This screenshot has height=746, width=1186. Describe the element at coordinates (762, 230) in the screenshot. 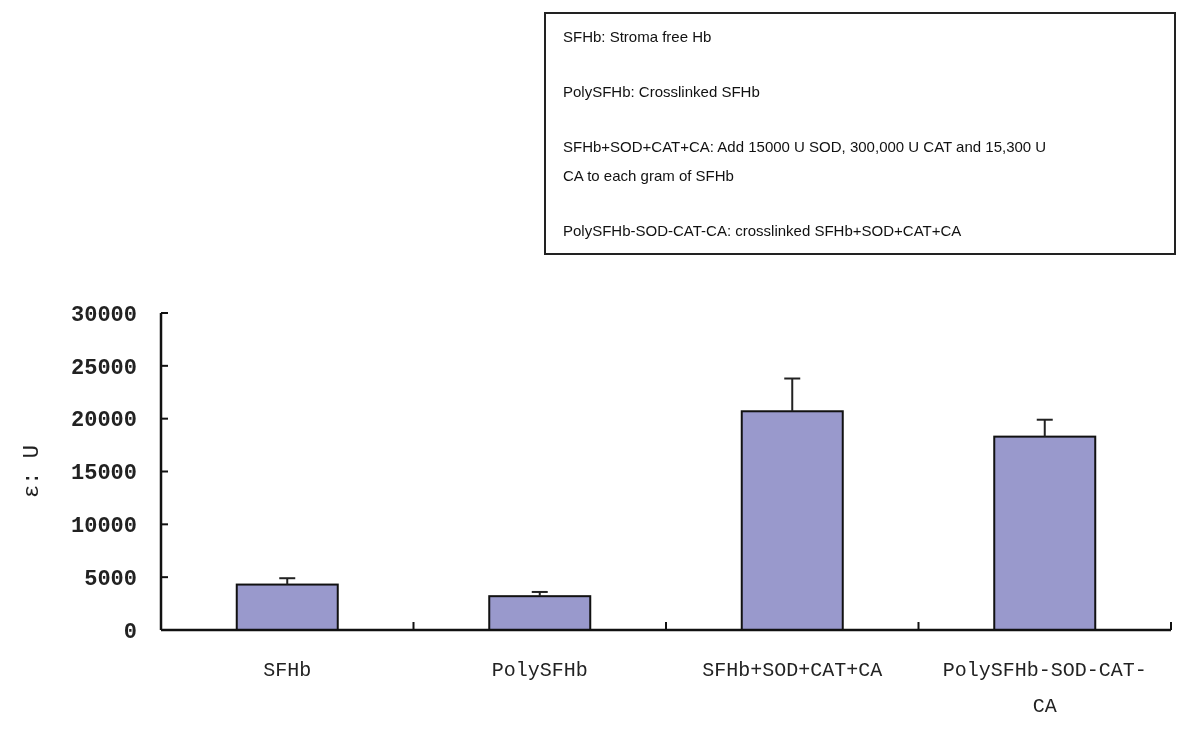

I see `text: PolySFHb-SOD-CAT-CA: crosslinked SFHb+SOD+CAT+CA` at that location.